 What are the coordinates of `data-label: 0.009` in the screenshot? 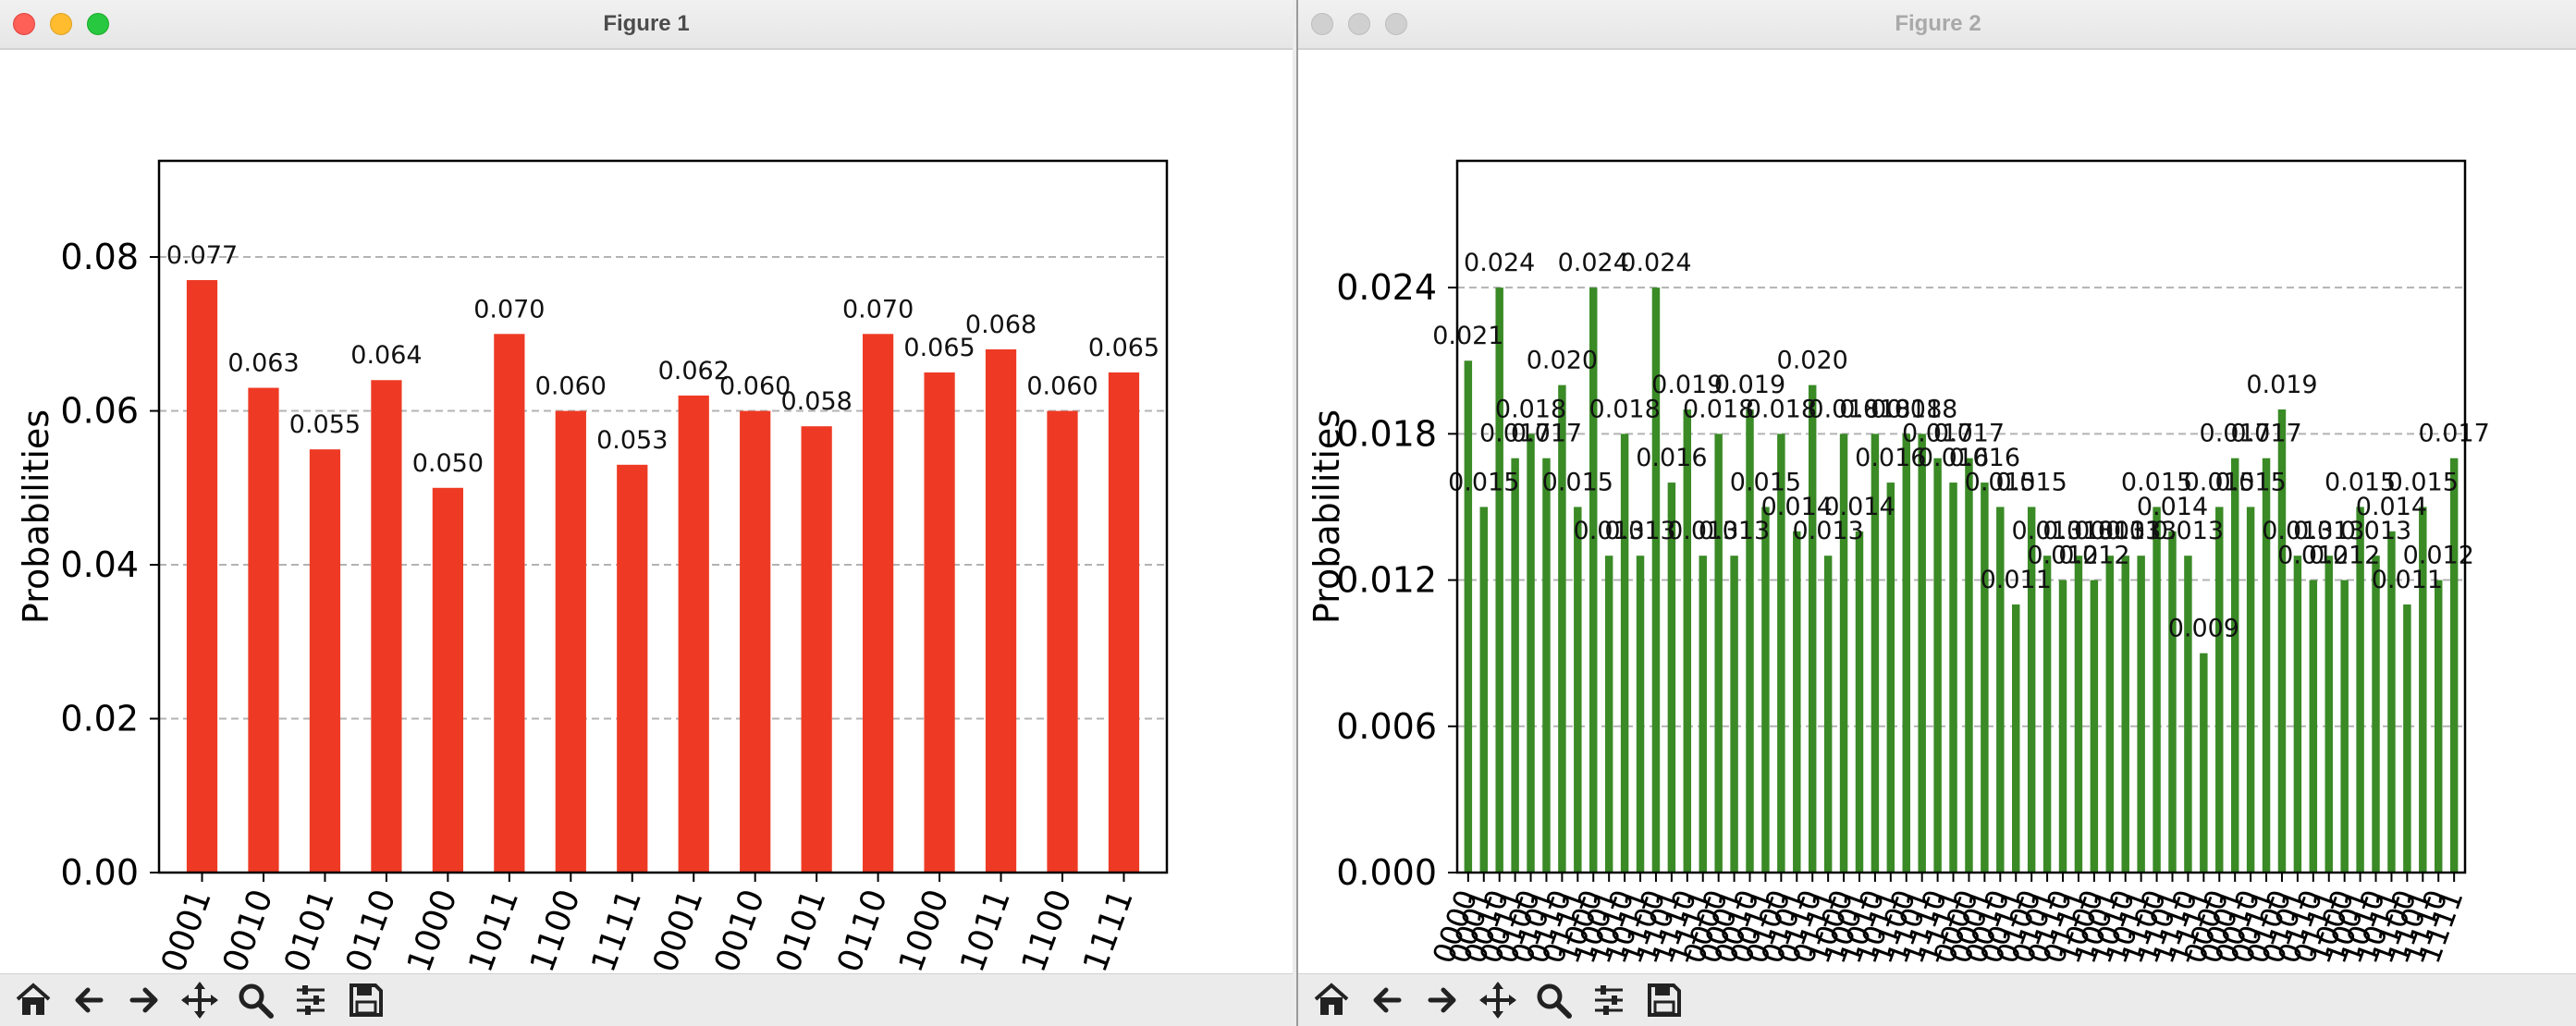 It's located at (2203, 629).